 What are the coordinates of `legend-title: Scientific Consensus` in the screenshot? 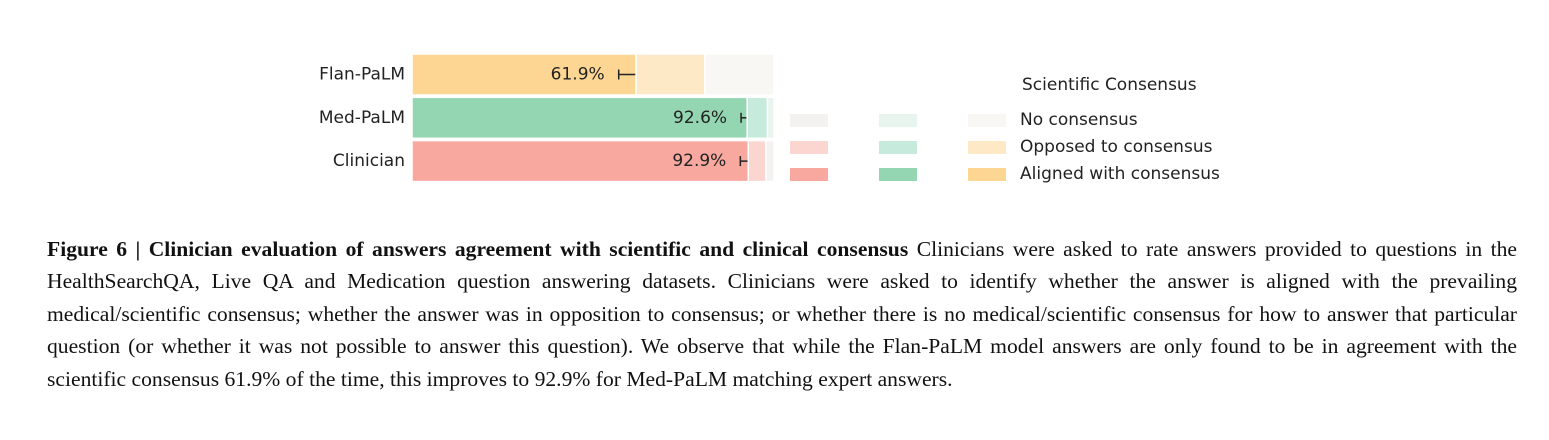 It's located at (1109, 85).